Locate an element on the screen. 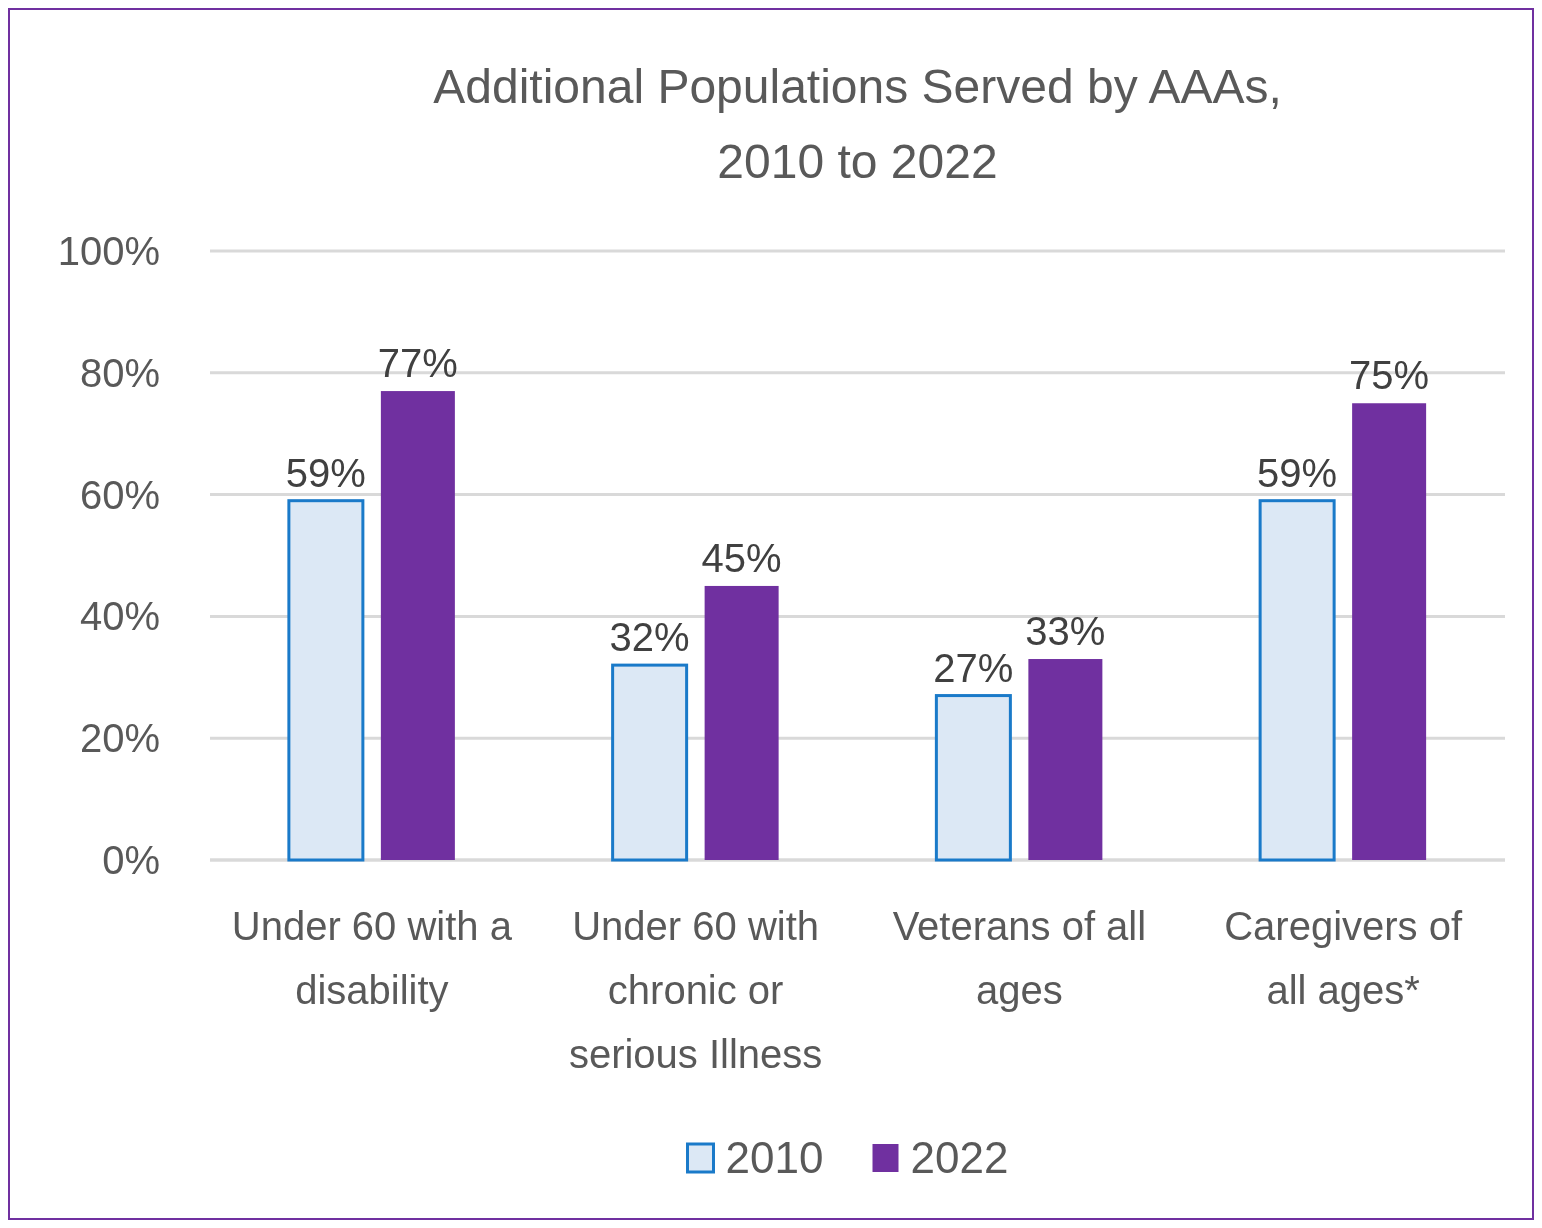 The width and height of the screenshot is (1542, 1228). x-tick-label: Caregivers of all ages* is located at coordinates (1343, 958).